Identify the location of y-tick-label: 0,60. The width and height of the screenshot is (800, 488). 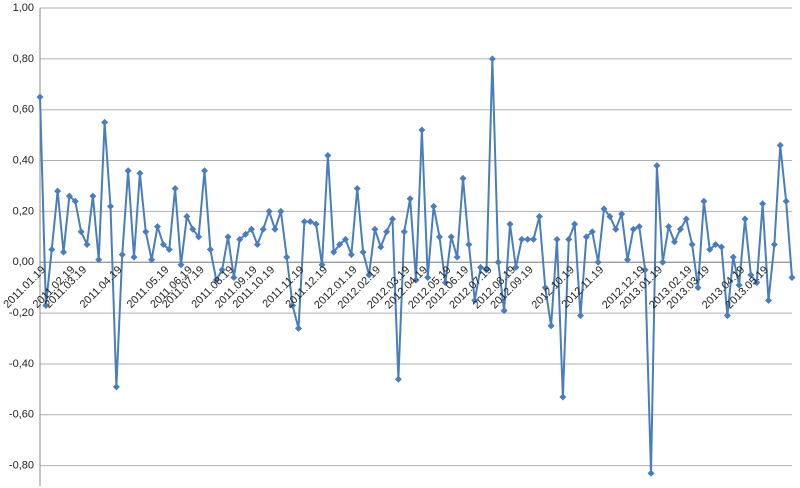
(23, 110).